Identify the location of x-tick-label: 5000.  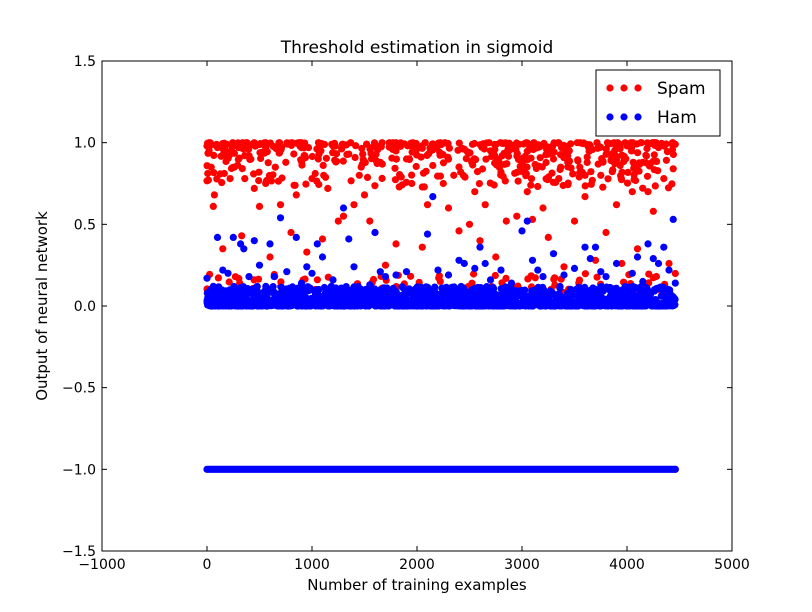
(732, 565).